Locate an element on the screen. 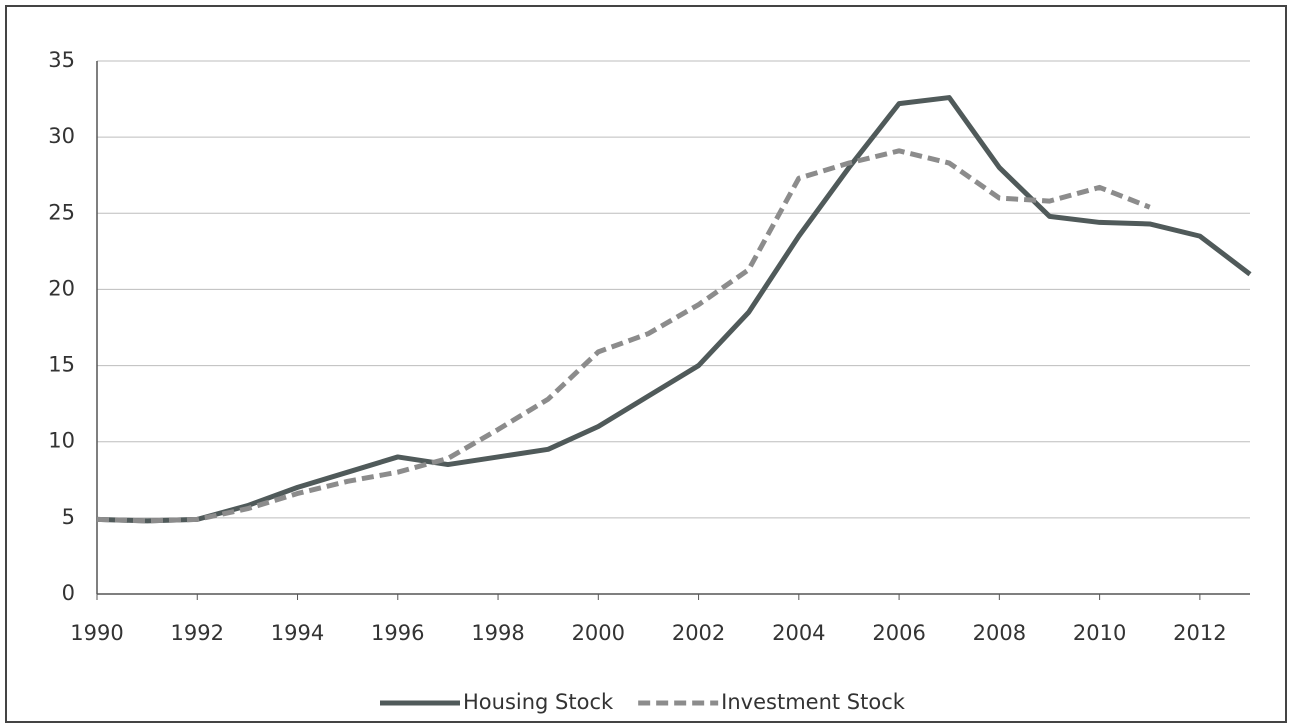 This screenshot has width=1292, height=725. x-tick-label: 2002 is located at coordinates (698, 633).